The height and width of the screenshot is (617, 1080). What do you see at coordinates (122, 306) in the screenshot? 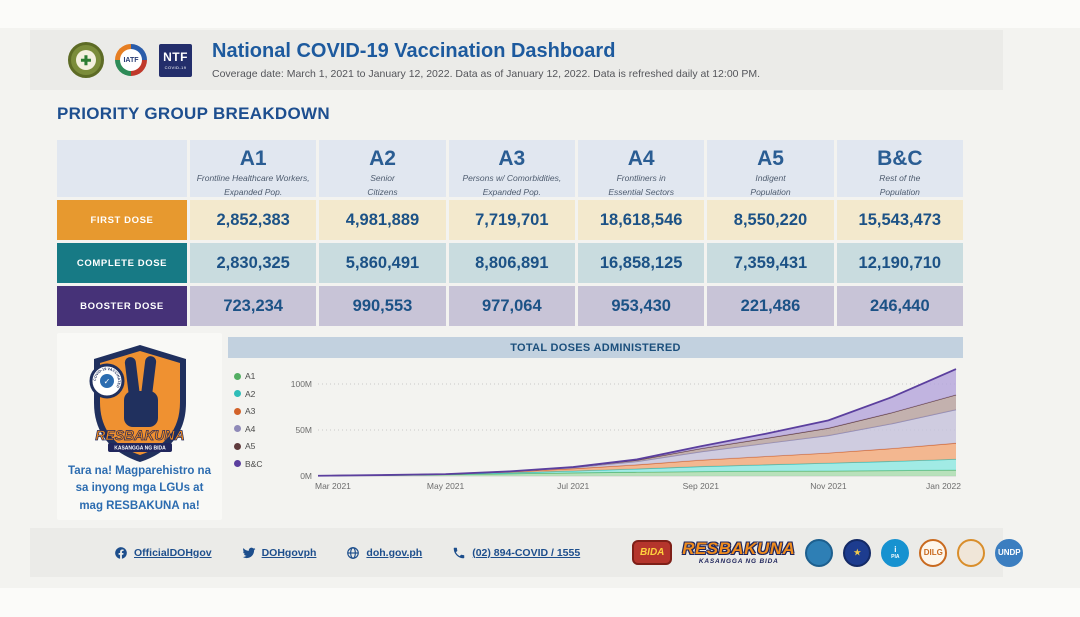
I see `booster-dose-label: BOOSTER DOSE` at bounding box center [122, 306].